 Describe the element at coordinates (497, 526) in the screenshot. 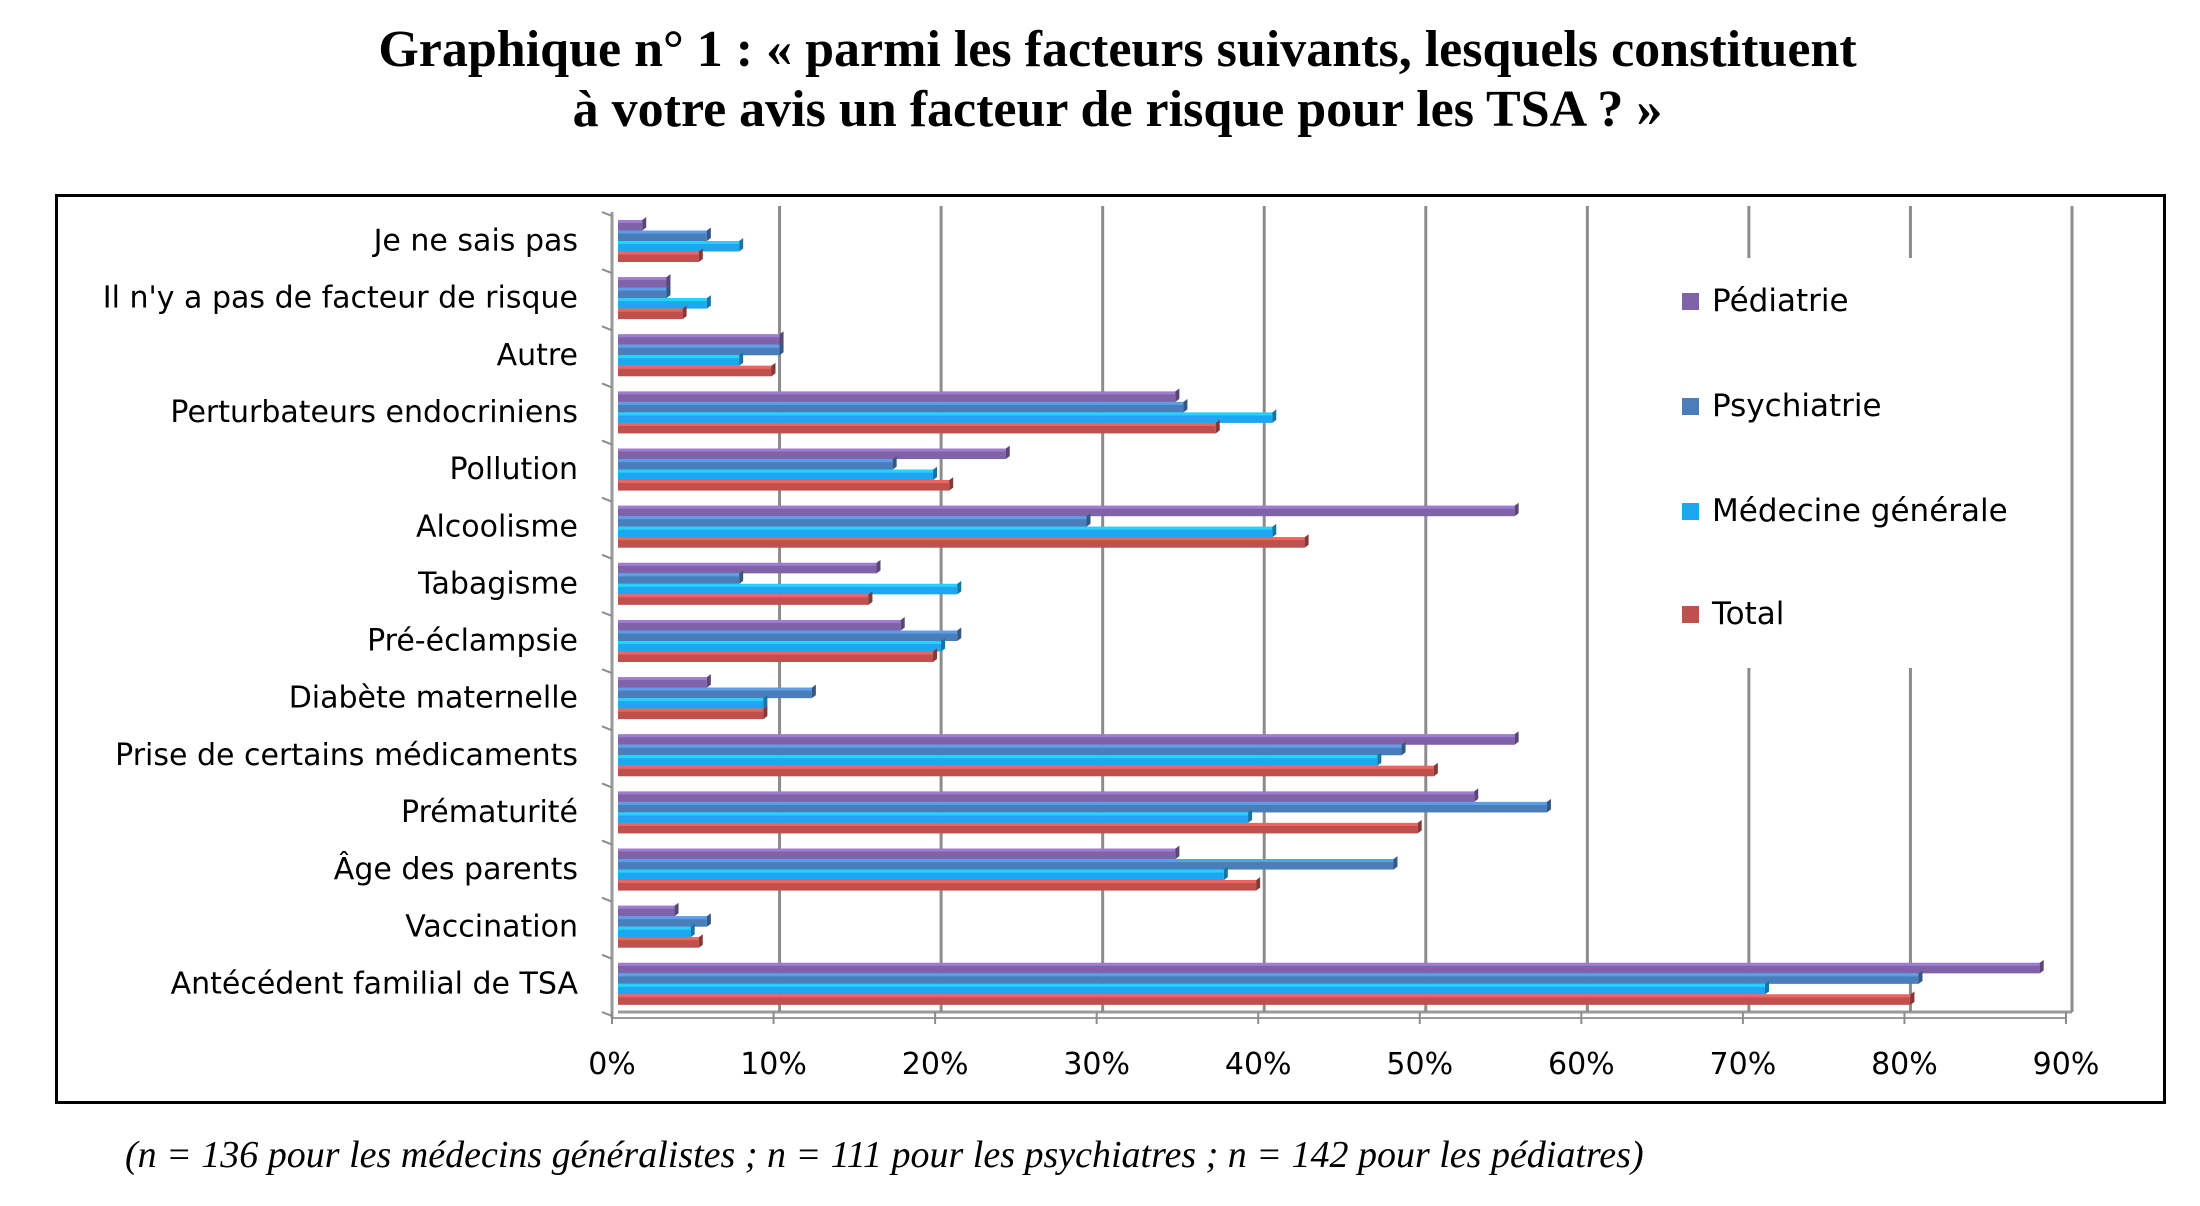

I see `category-label: Alcoolisme` at that location.